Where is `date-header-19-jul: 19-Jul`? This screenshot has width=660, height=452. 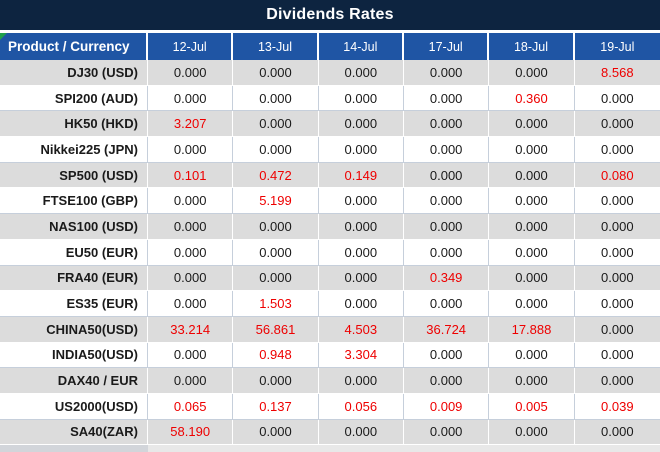
date-header-19-jul: 19-Jul is located at coordinates (617, 46).